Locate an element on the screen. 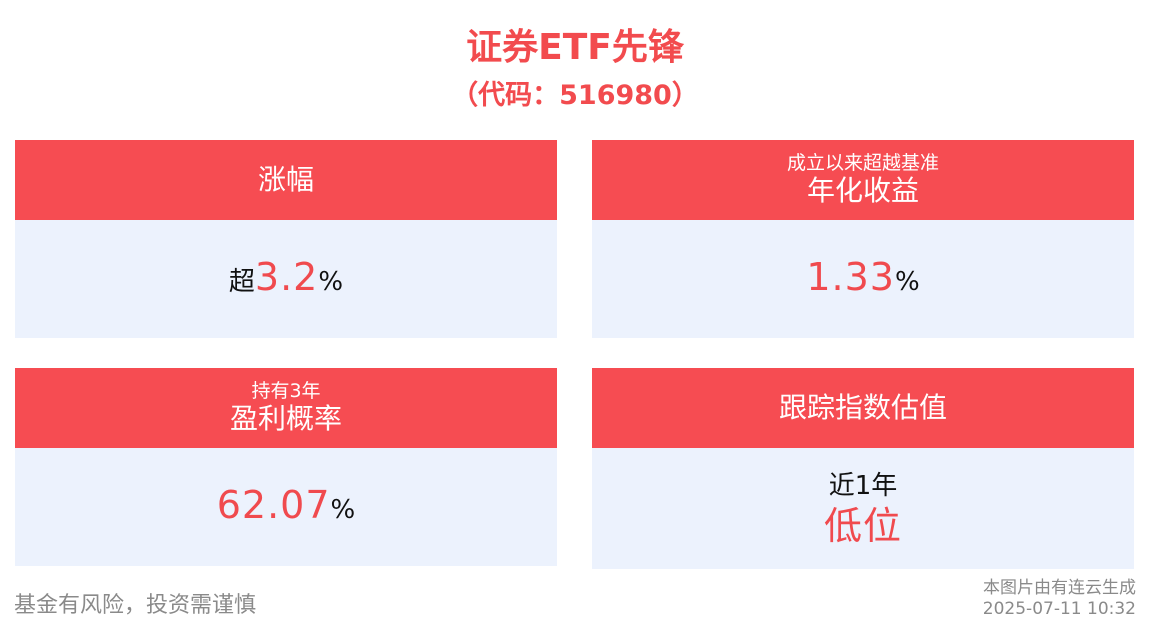 This screenshot has height=632, width=1150. card-profit-probability-subtitle: 持有3年 is located at coordinates (286, 391).